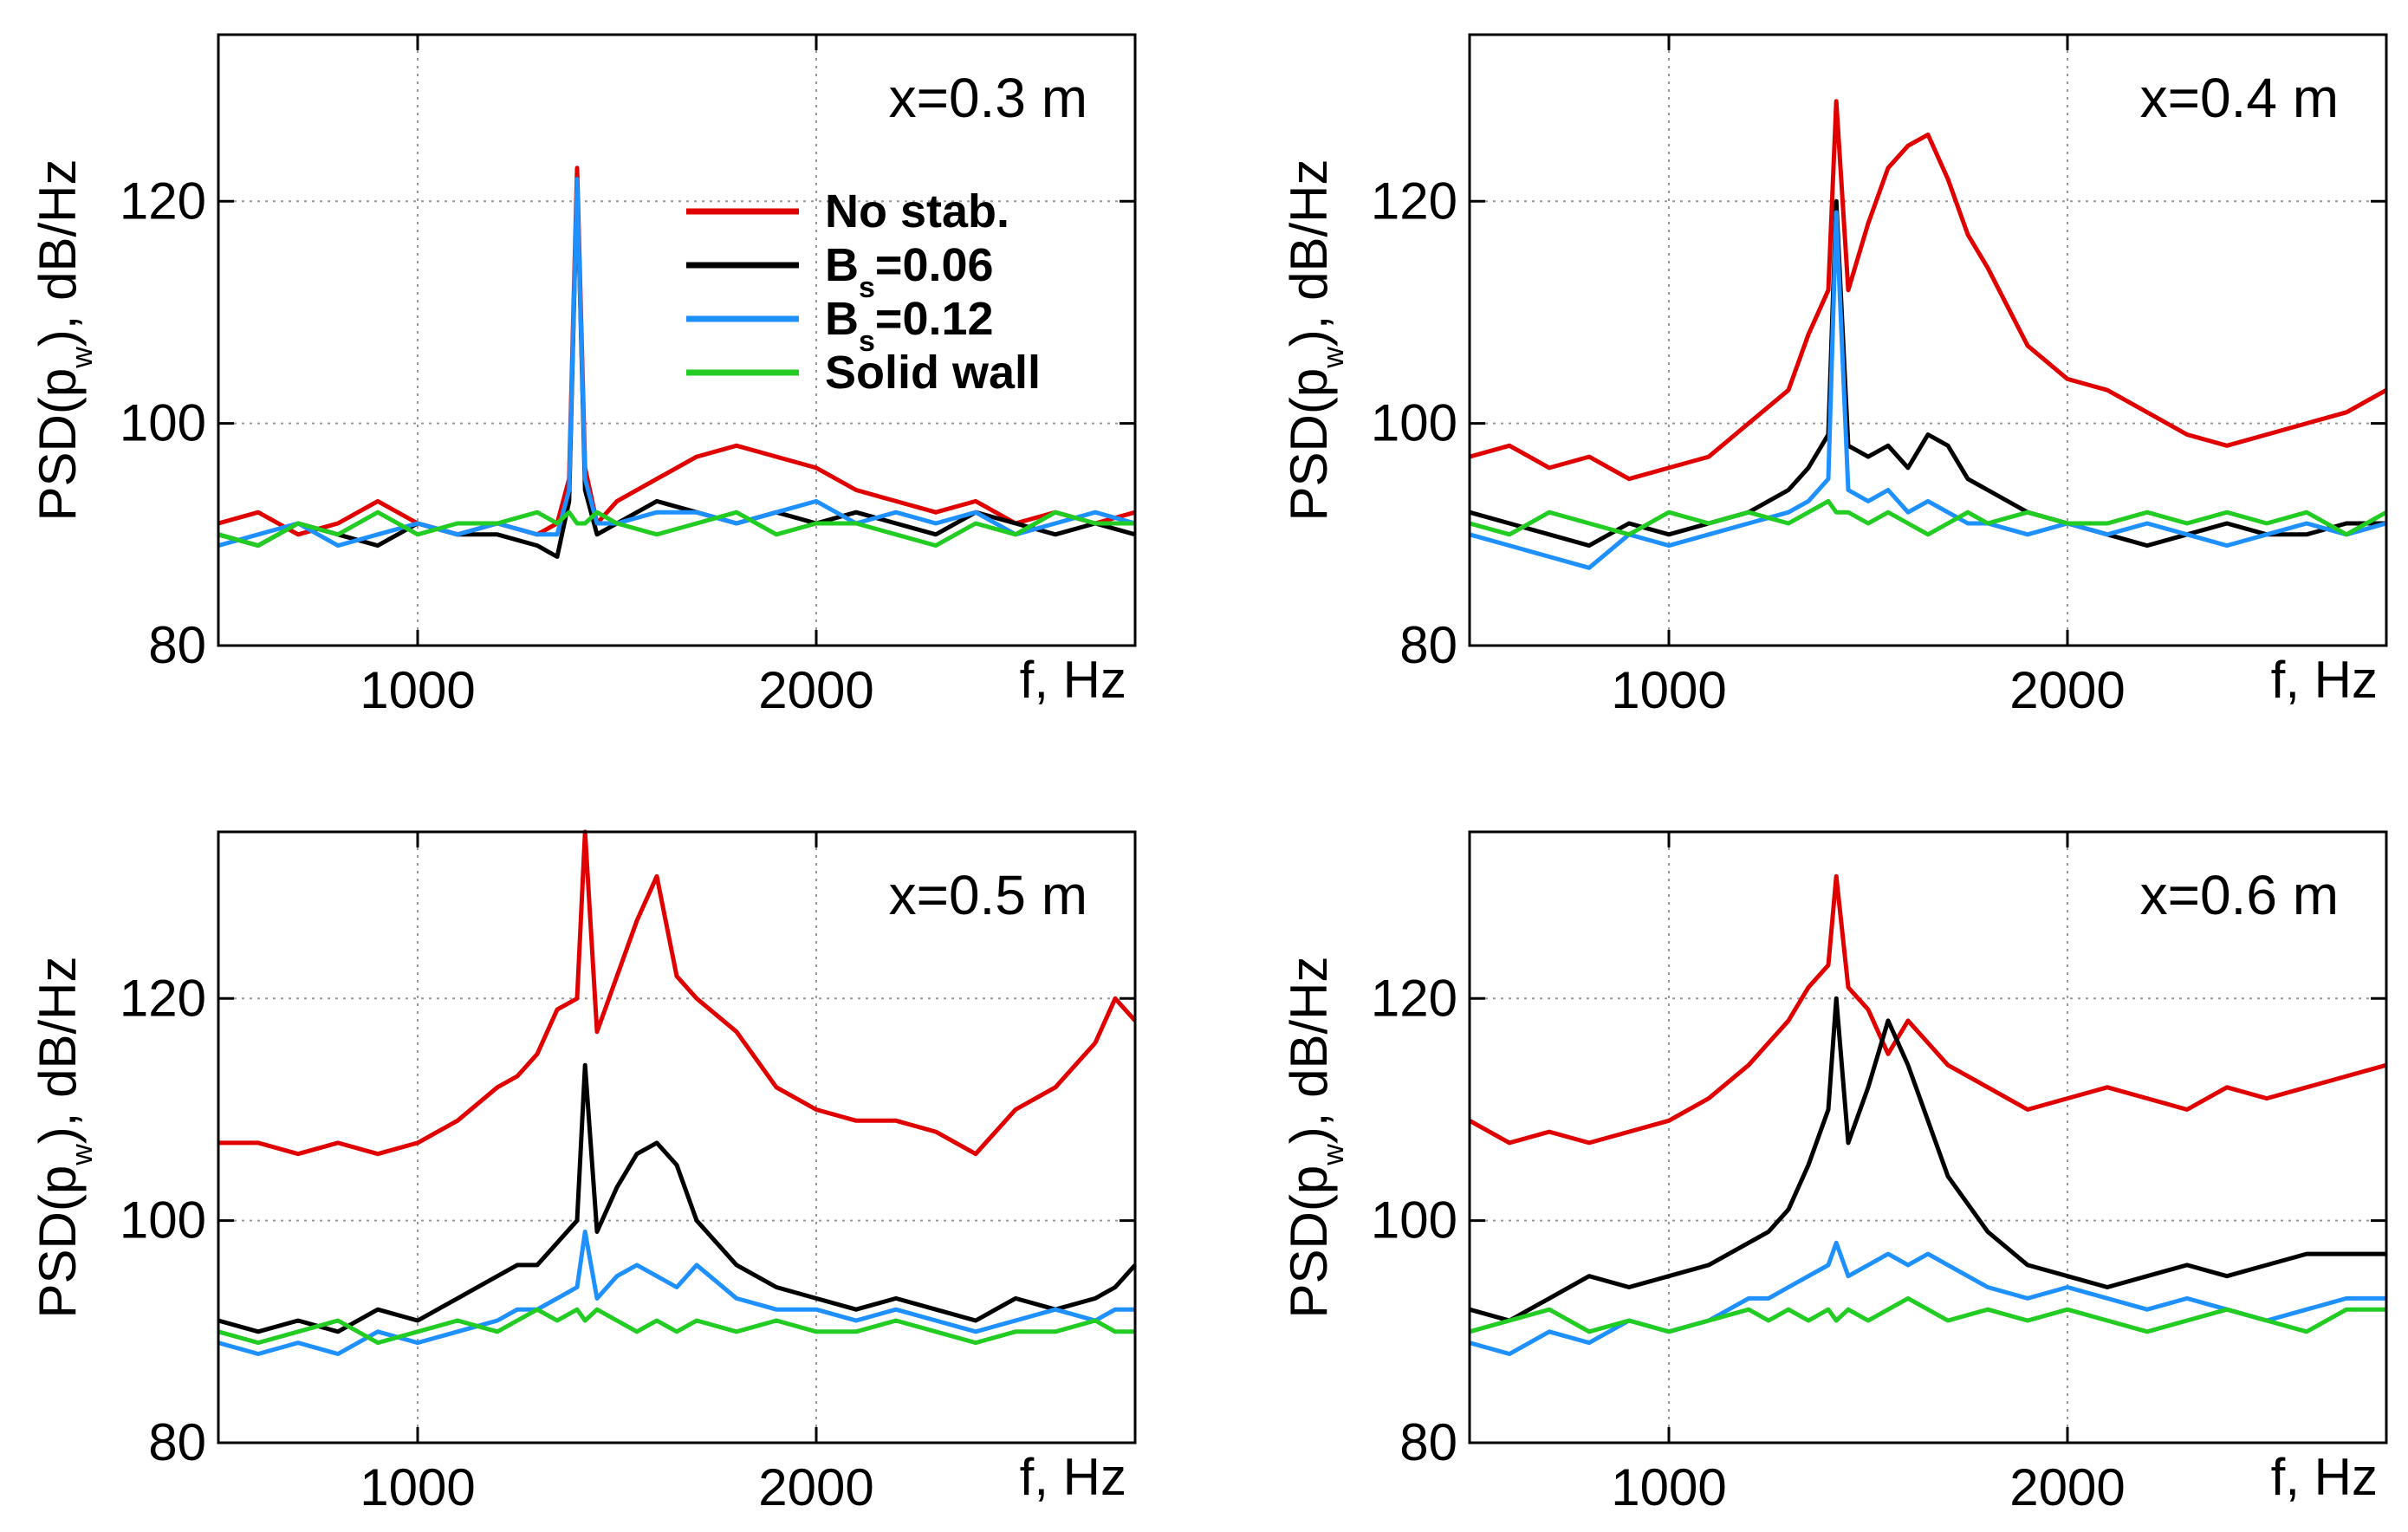  I want to click on chart-title: x=0.4 m, so click(2240, 98).